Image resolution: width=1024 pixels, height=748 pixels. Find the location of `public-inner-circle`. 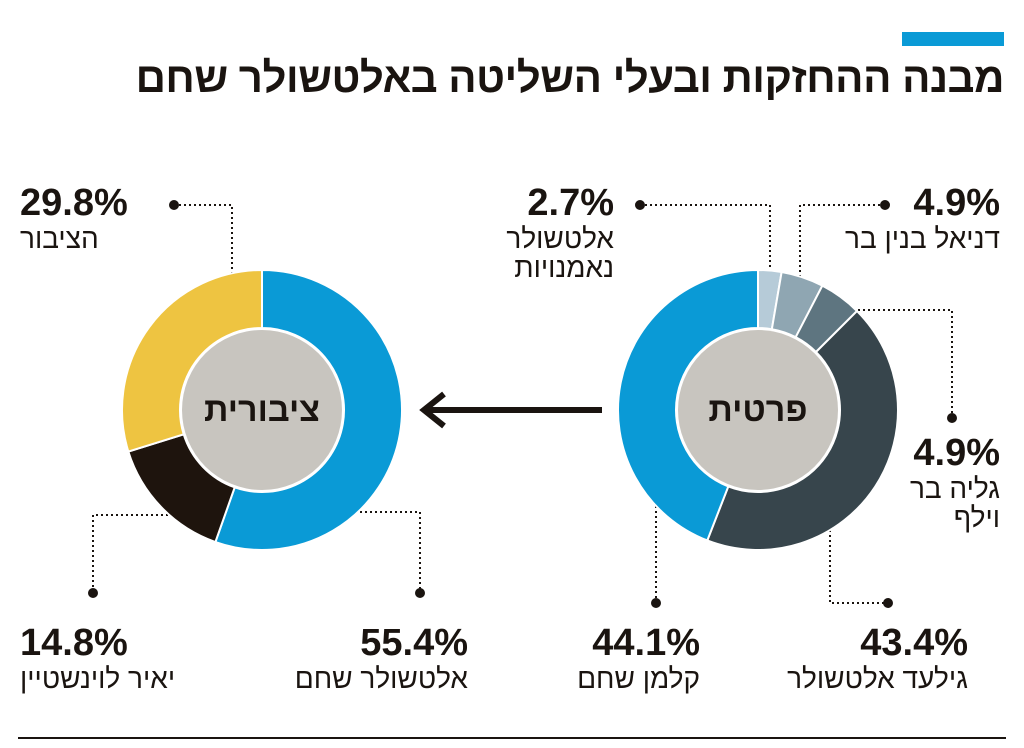

public-inner-circle is located at coordinates (262, 410).